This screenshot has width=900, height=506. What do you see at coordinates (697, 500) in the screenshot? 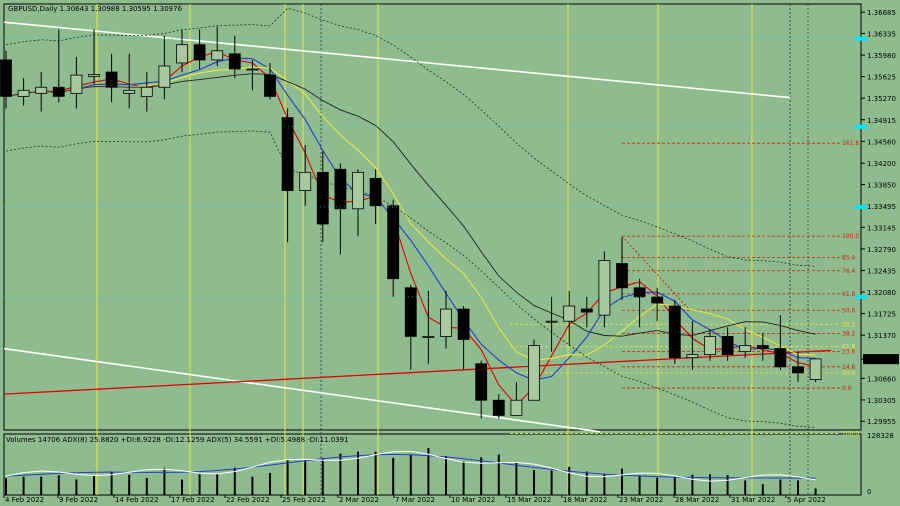
I see `date-axis-label: 28 Mar 2022` at bounding box center [697, 500].